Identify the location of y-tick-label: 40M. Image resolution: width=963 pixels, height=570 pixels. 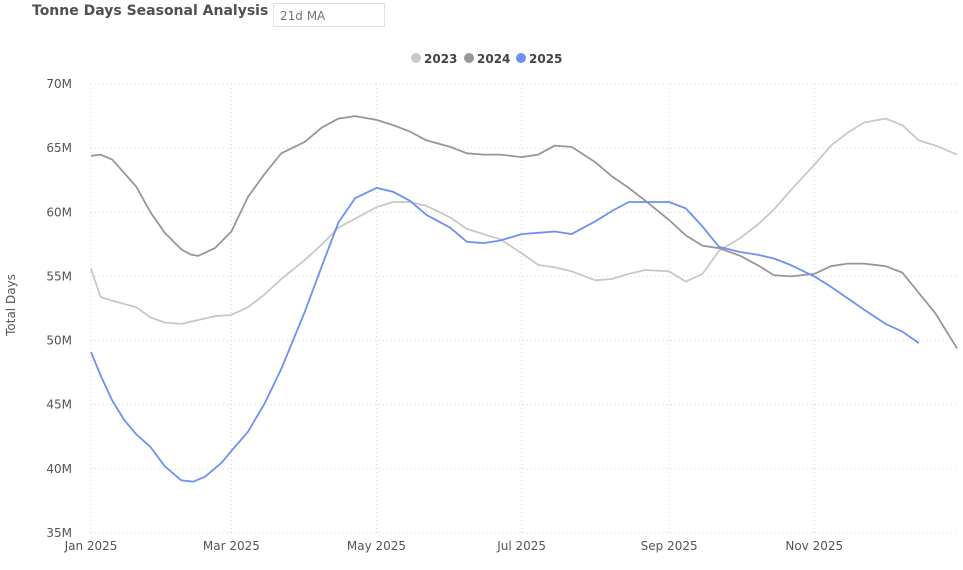
(59, 469).